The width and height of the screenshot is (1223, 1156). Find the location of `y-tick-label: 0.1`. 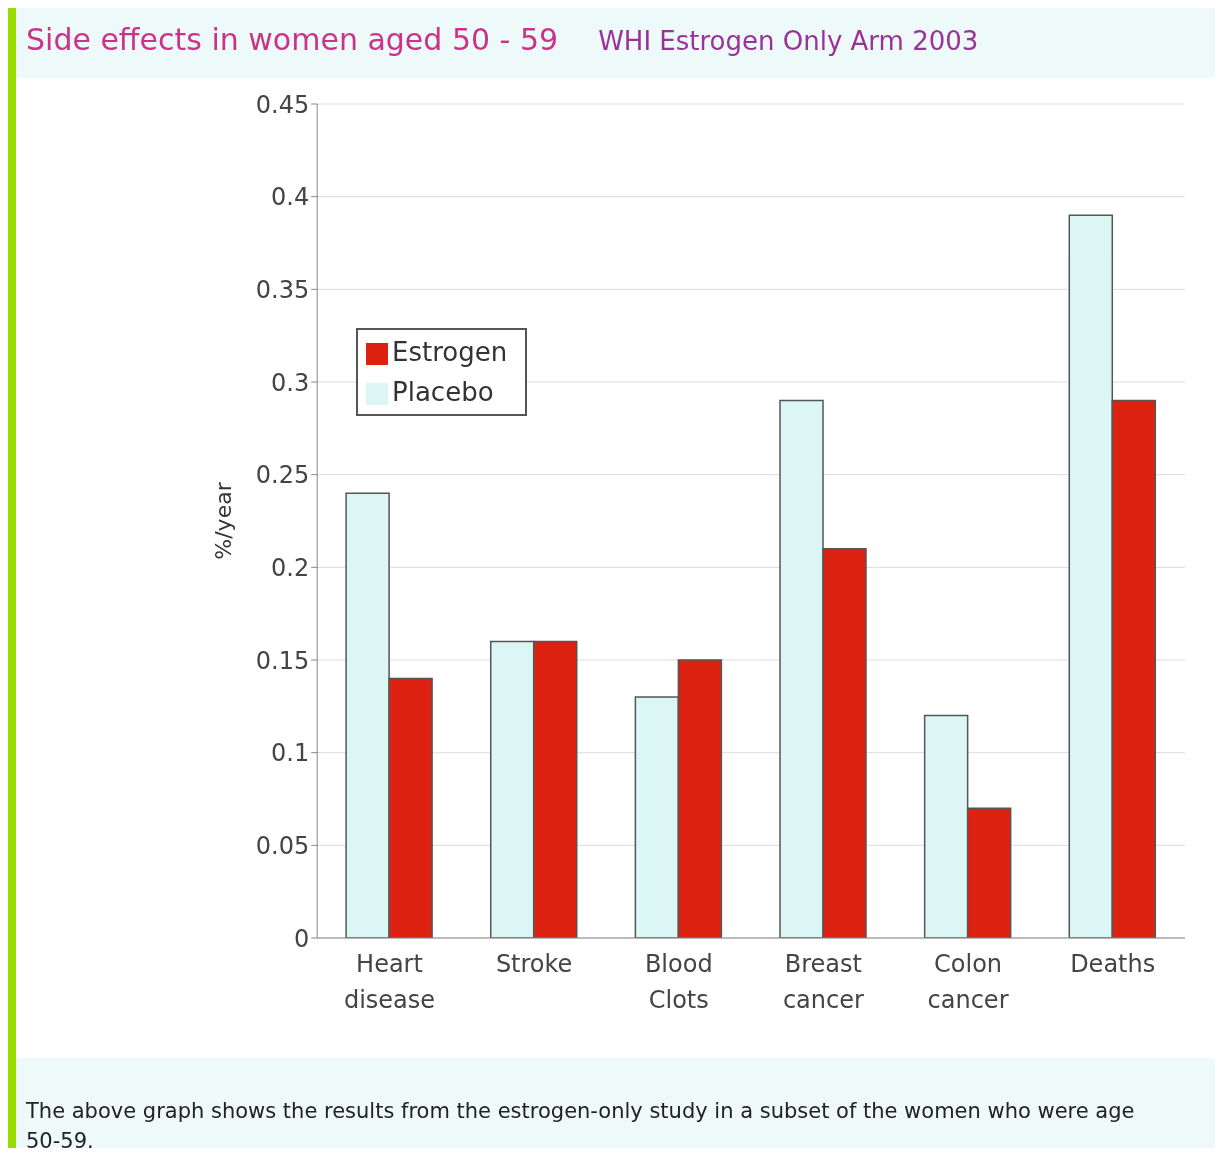

y-tick-label: 0.1 is located at coordinates (290, 753).